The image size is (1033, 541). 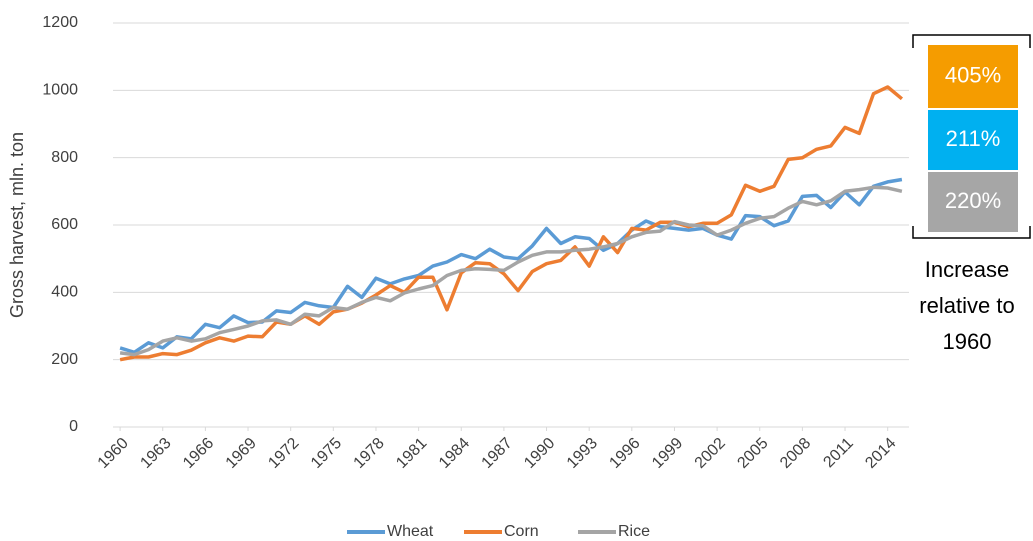 I want to click on x-tick-label: 2011, so click(x=838, y=453).